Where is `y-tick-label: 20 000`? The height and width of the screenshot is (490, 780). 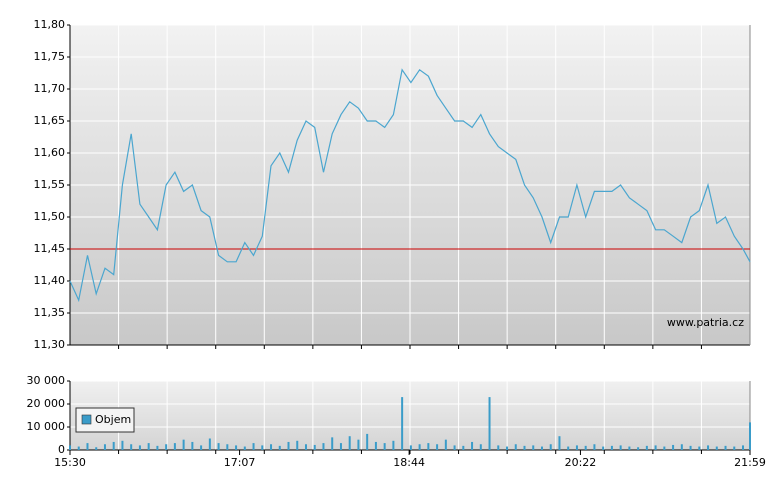
y-tick-label: 20 000 is located at coordinates (46, 403).